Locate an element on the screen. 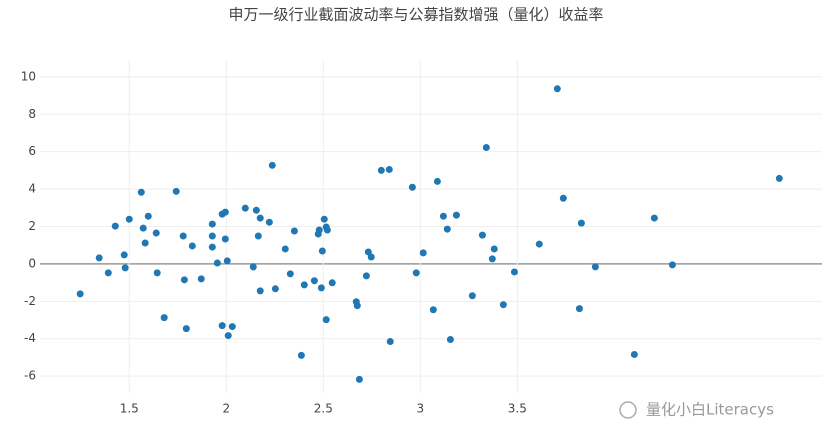  chart-title: 申万一级行业截面波动率与公募指数增强（量化）收益率 is located at coordinates (415, 15).